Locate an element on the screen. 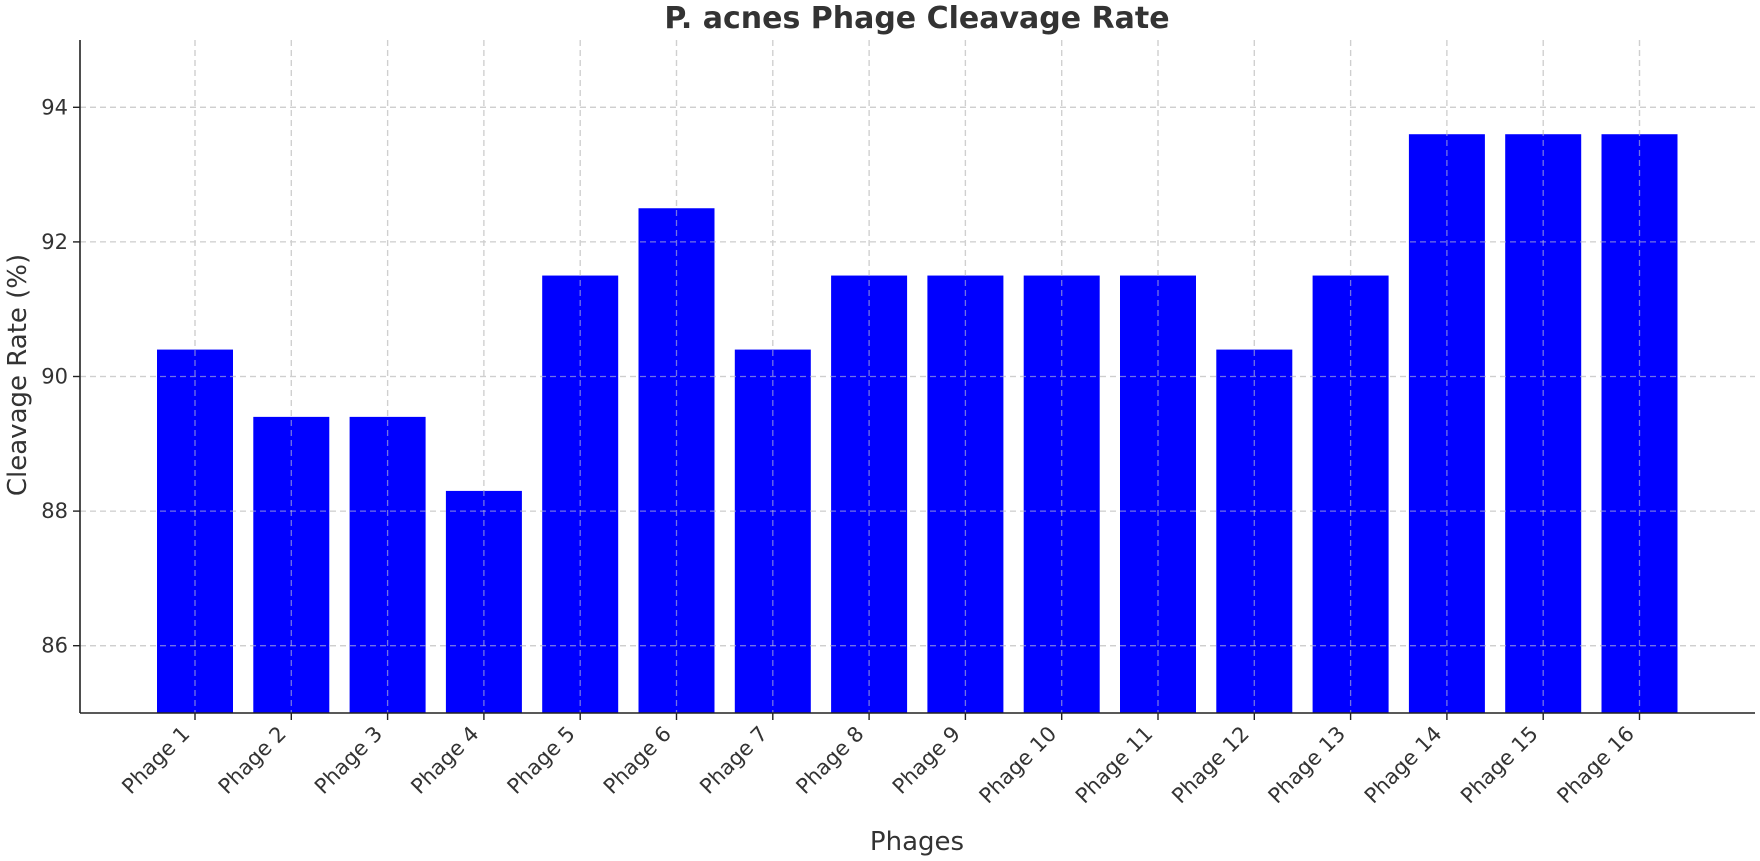 This screenshot has height=861, width=1760. x-axis-label: Phages is located at coordinates (917, 842).